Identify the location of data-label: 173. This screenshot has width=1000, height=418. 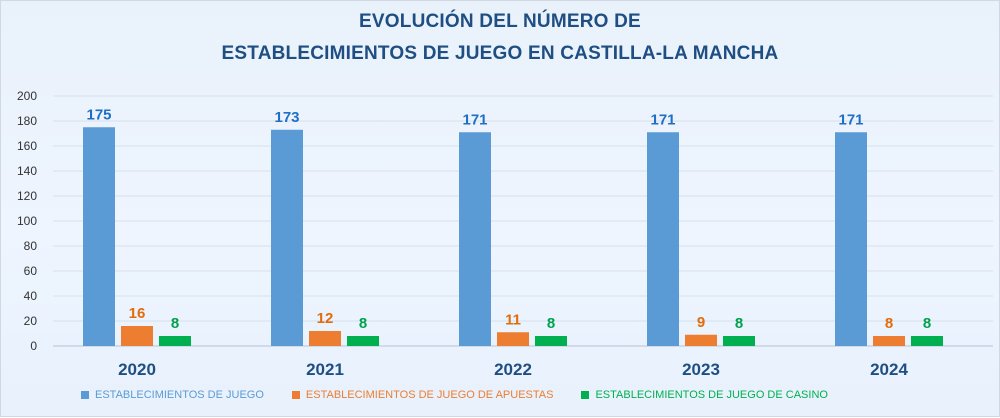
(286, 117).